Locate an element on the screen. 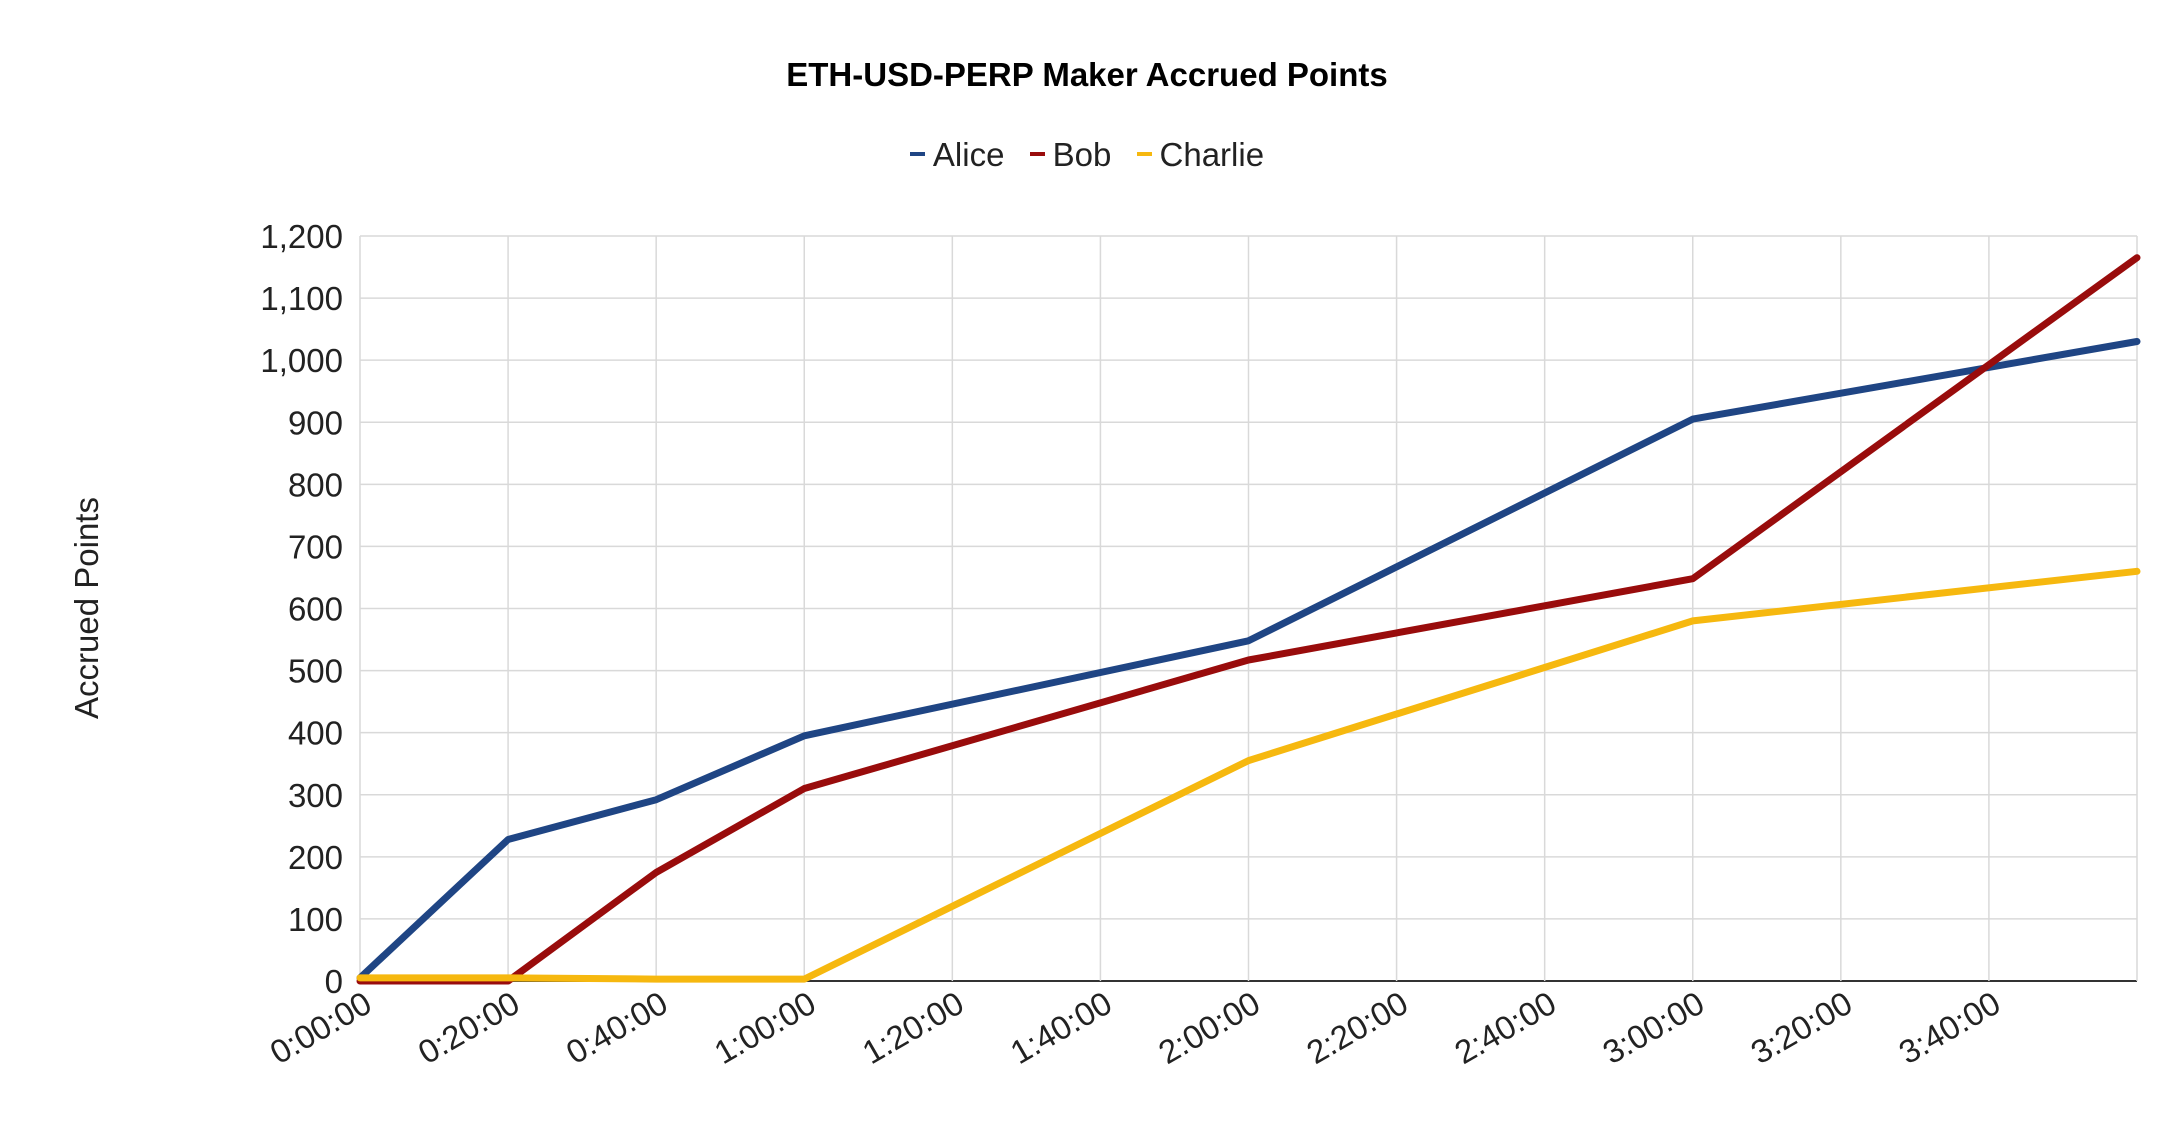  x-tick-label: 3:00:00 is located at coordinates (1653, 1027).